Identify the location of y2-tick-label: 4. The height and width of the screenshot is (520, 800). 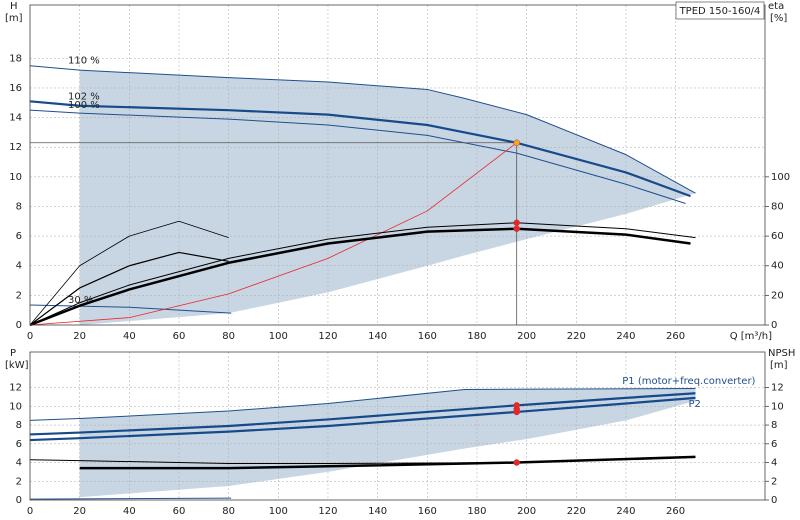
(774, 463).